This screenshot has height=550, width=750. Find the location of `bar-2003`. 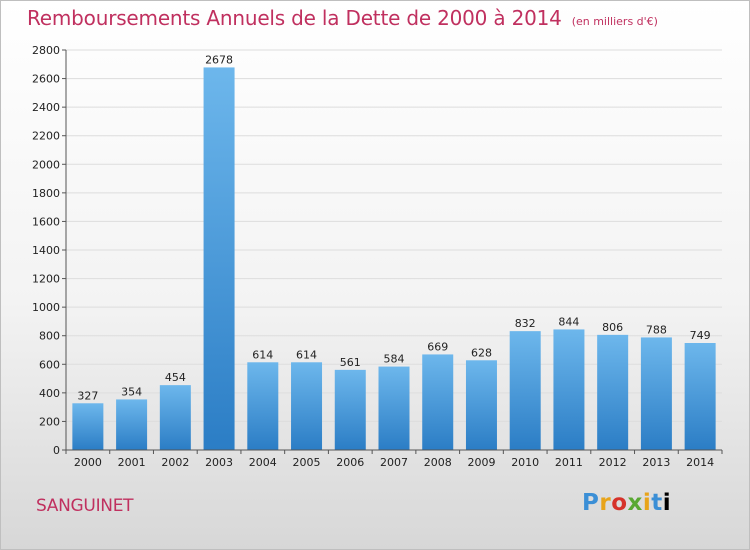

bar-2003 is located at coordinates (219, 258).